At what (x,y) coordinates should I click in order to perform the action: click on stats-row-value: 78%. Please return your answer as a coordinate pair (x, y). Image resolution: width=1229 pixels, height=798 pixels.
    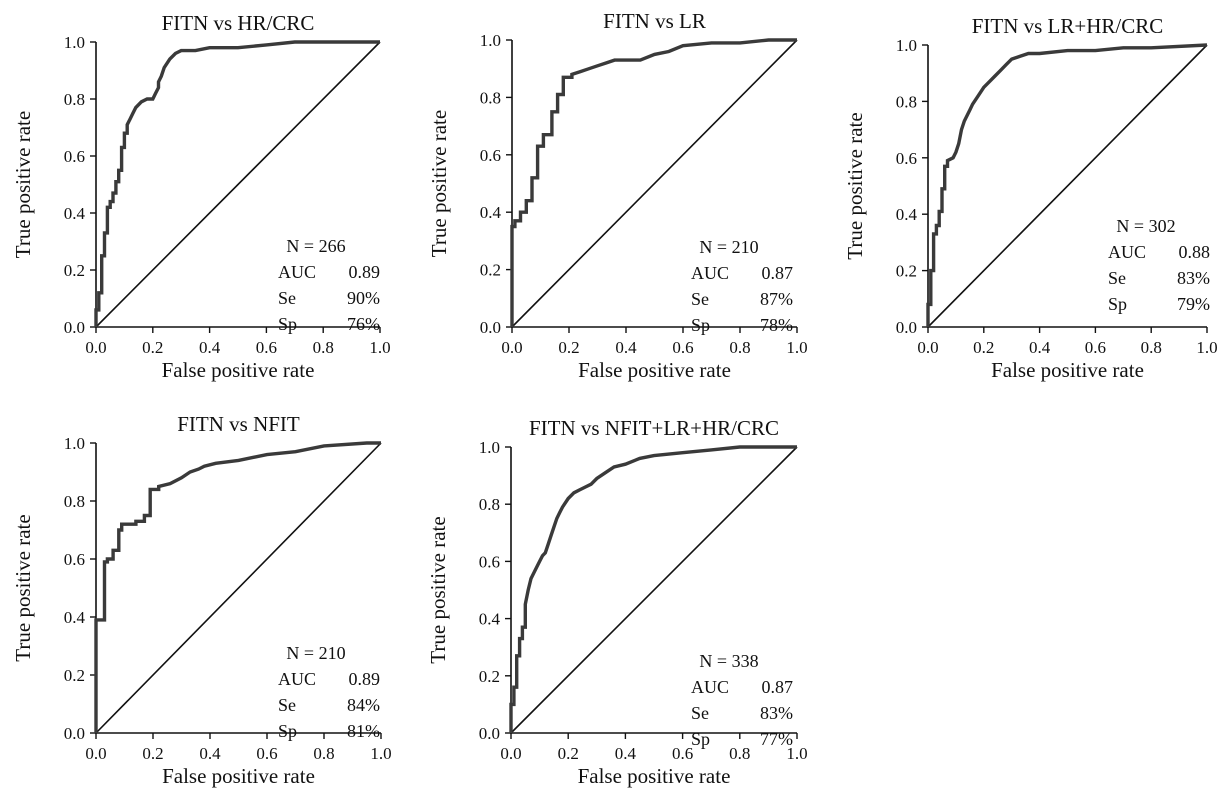
    Looking at the image, I should click on (776, 325).